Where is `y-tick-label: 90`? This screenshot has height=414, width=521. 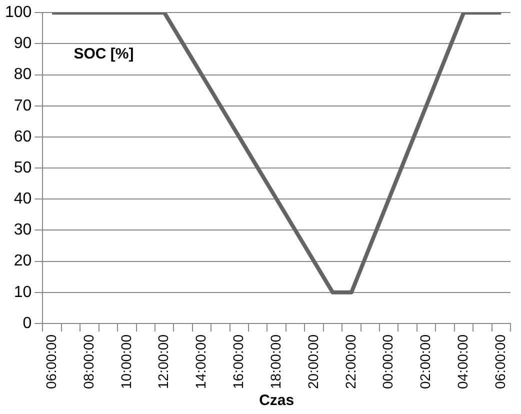
y-tick-label: 90 is located at coordinates (23, 43).